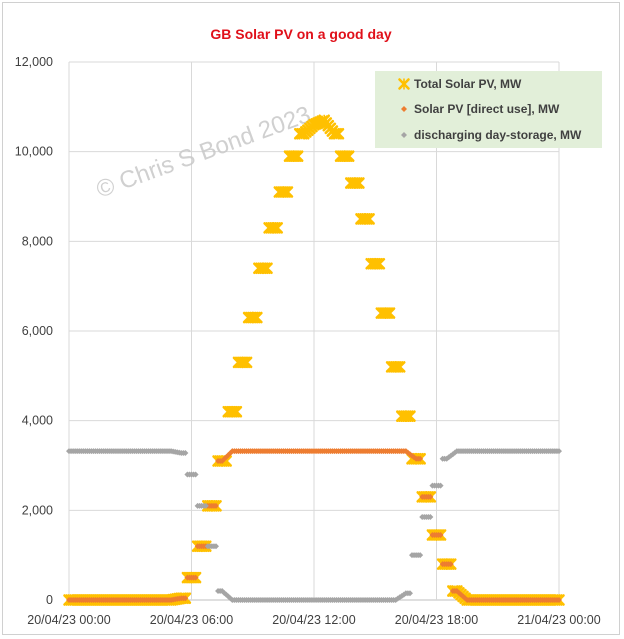 The height and width of the screenshot is (639, 624). What do you see at coordinates (34, 152) in the screenshot?
I see `y-tick-label: 10,000` at bounding box center [34, 152].